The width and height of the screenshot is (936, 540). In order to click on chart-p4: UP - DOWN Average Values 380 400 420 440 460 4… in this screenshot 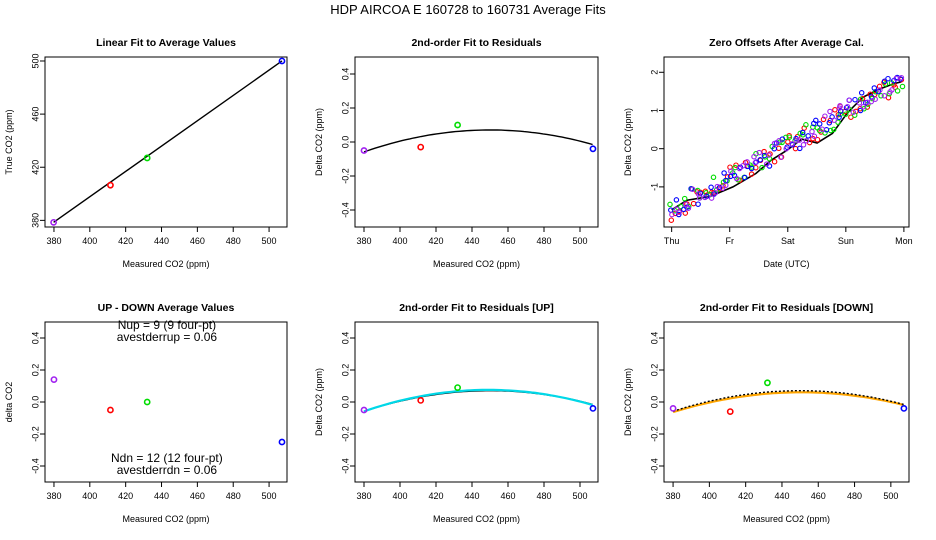, I will do `click(146, 413)`.